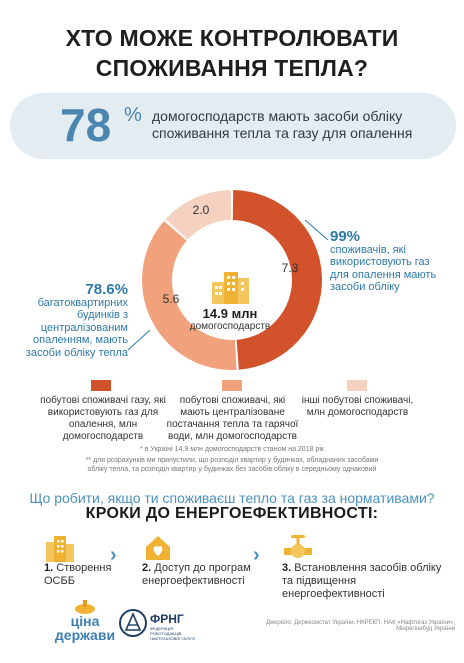 This screenshot has height=663, width=464. I want to click on heat-meter-pct: 78.6%, so click(106, 289).